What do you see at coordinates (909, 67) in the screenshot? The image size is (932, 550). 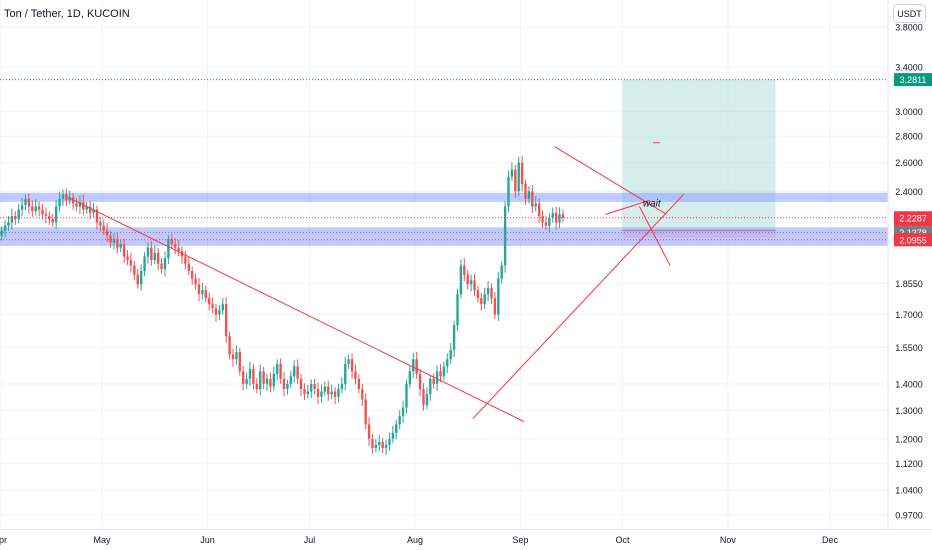 I see `price-tick-label: 3.4000` at bounding box center [909, 67].